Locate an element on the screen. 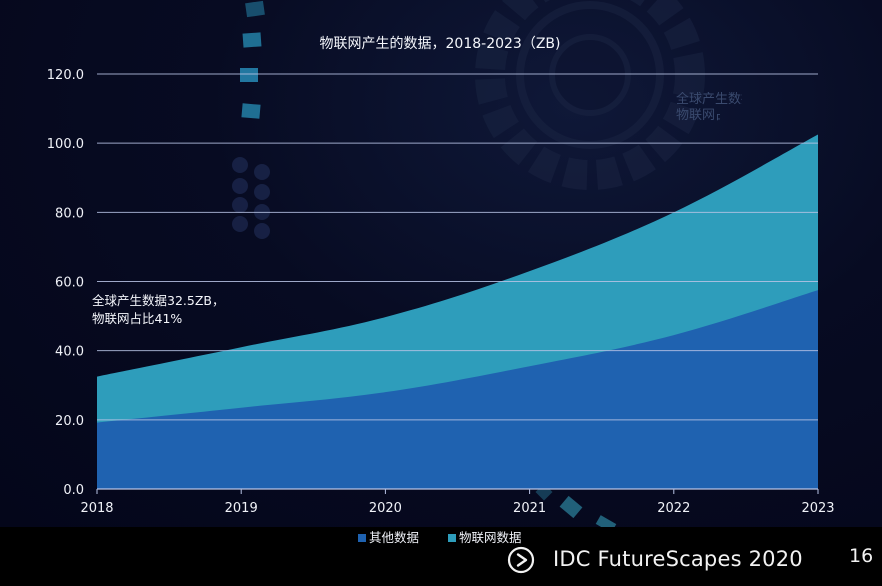 Image resolution: width=882 pixels, height=586 pixels. footer-bar is located at coordinates (441, 556).